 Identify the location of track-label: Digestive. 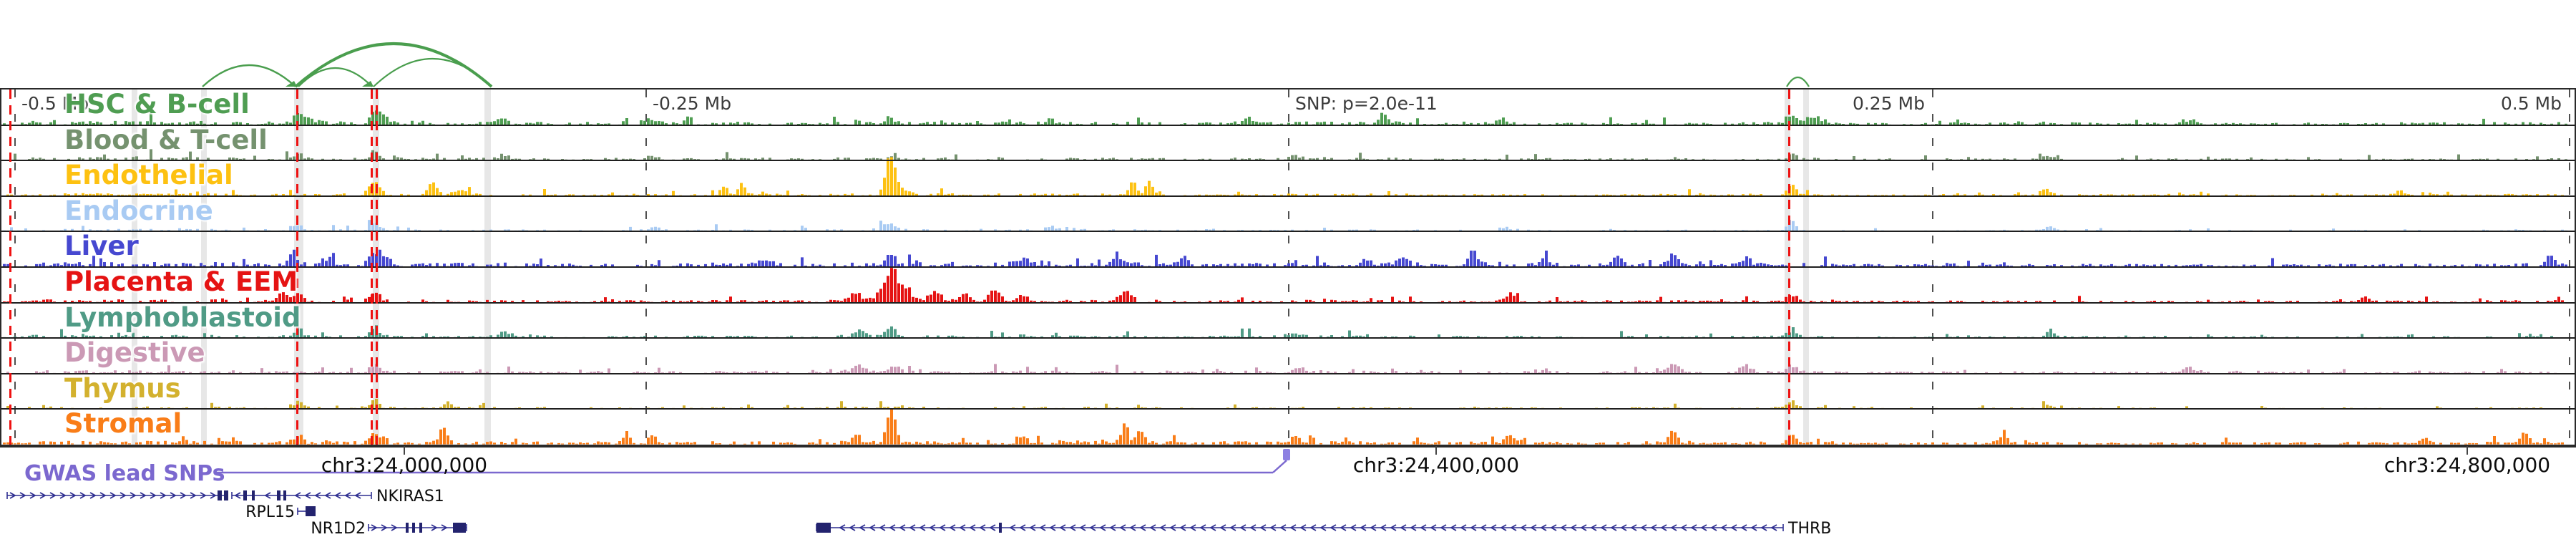
(134, 353).